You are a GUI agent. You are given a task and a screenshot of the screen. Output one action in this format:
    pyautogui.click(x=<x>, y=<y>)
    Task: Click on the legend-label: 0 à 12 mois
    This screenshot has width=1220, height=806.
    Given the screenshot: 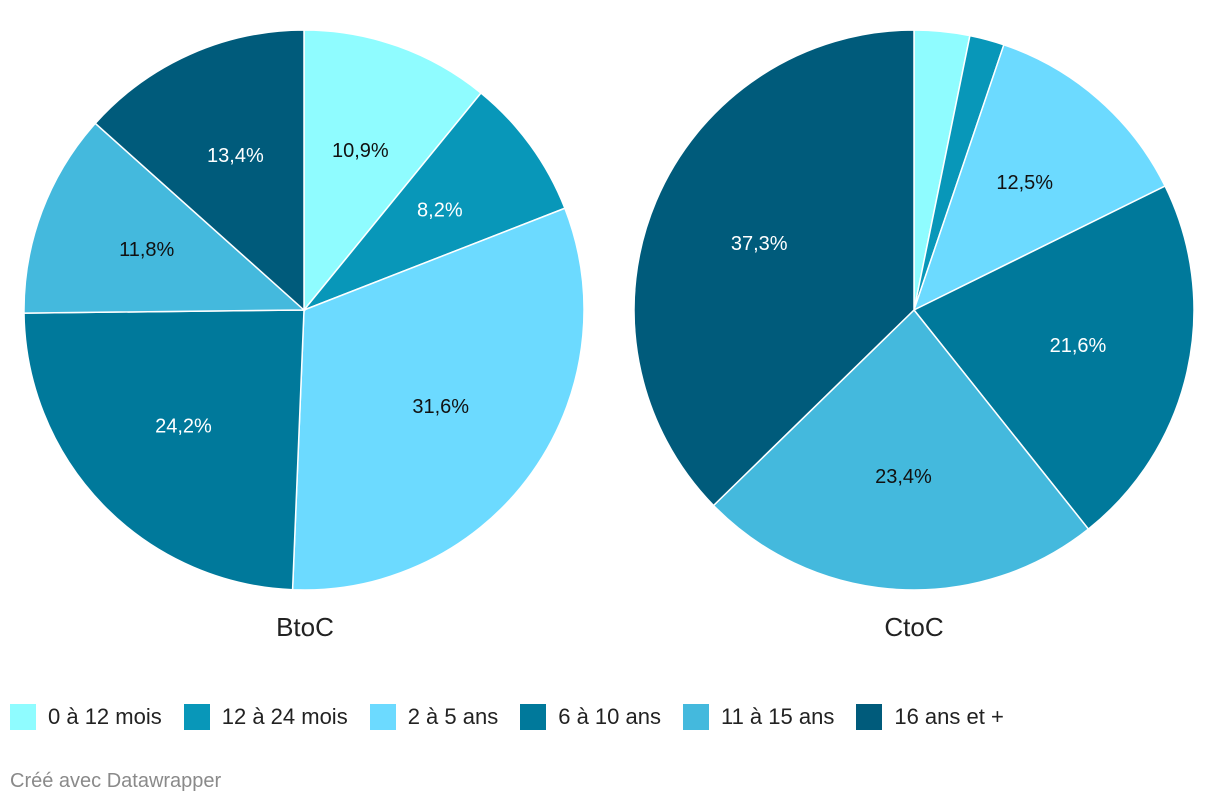 What is the action you would take?
    pyautogui.click(x=105, y=716)
    